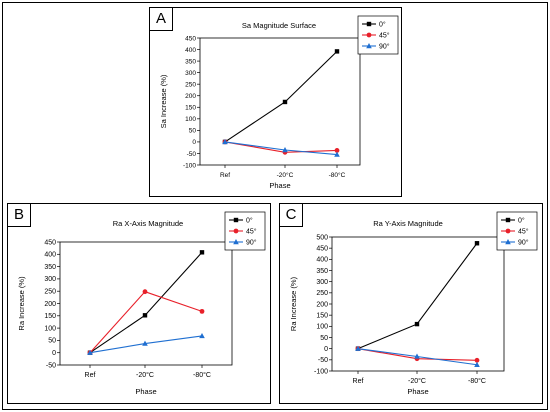 The width and height of the screenshot is (550, 412). What do you see at coordinates (163, 101) in the screenshot?
I see `y-axis-label: Sa Increase (%)` at bounding box center [163, 101].